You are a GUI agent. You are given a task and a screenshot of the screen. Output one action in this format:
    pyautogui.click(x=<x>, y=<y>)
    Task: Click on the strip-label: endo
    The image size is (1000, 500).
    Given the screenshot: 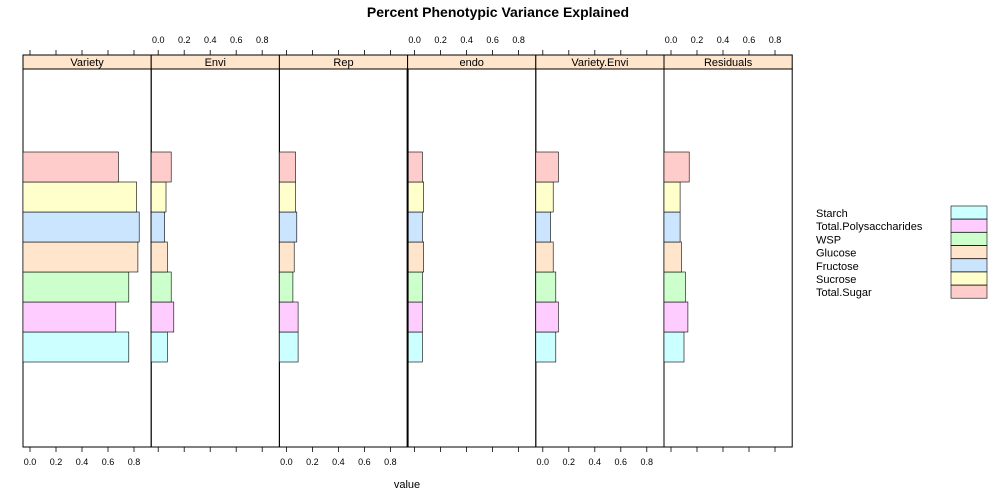 What is the action you would take?
    pyautogui.click(x=471, y=63)
    